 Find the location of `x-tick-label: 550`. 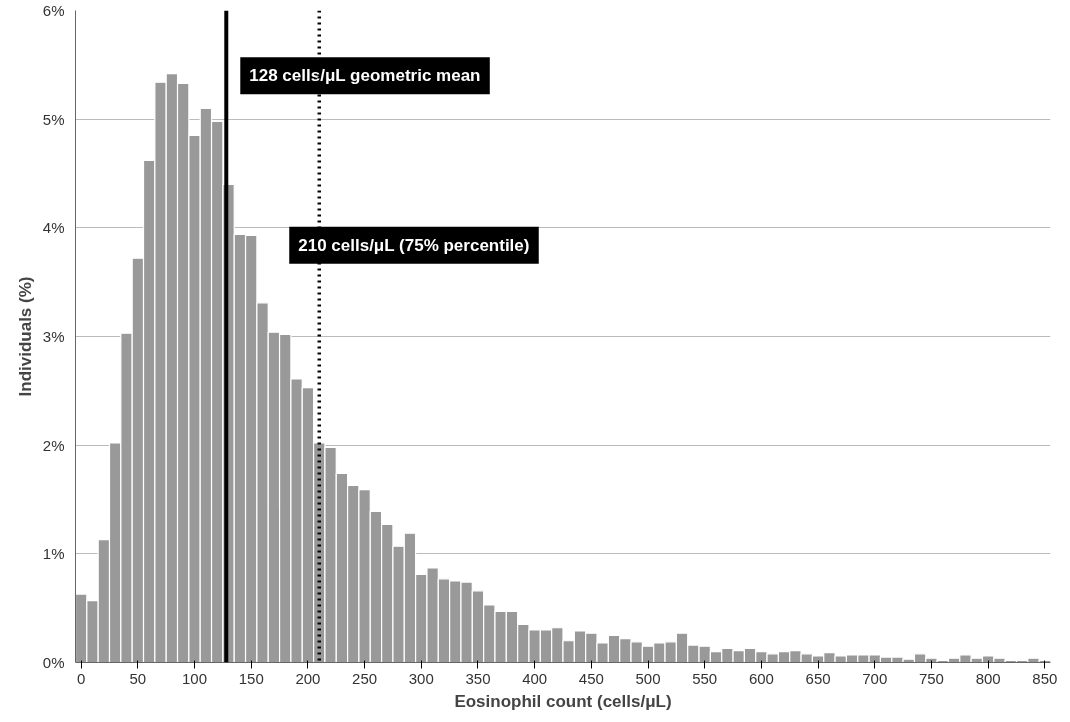

x-tick-label: 550 is located at coordinates (705, 678).